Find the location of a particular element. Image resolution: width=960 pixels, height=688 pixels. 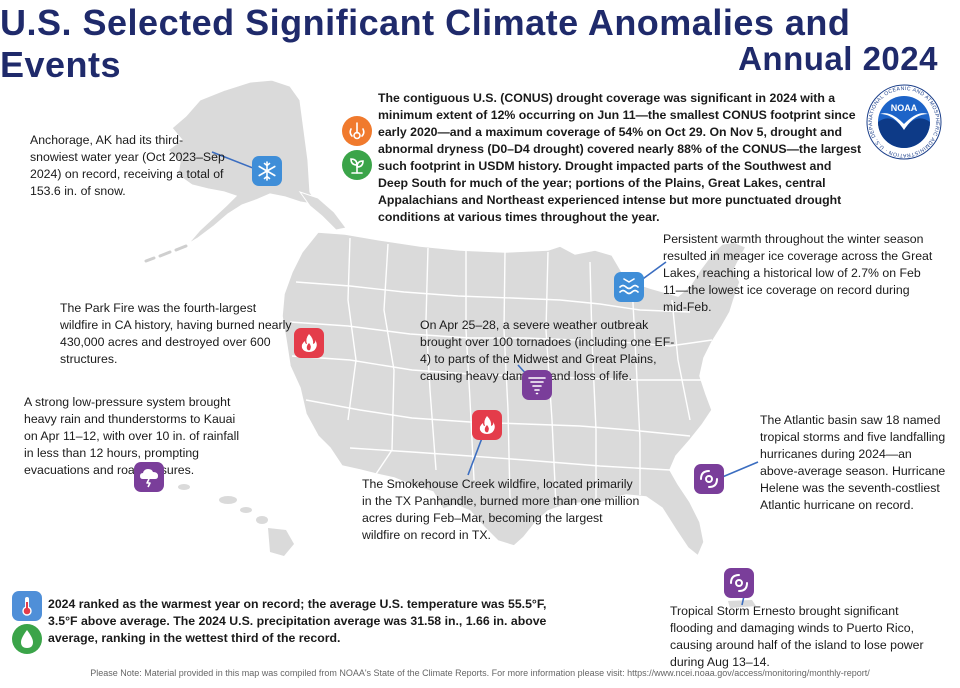

noaa-wordmark: NOAA is located at coordinates (904, 108).